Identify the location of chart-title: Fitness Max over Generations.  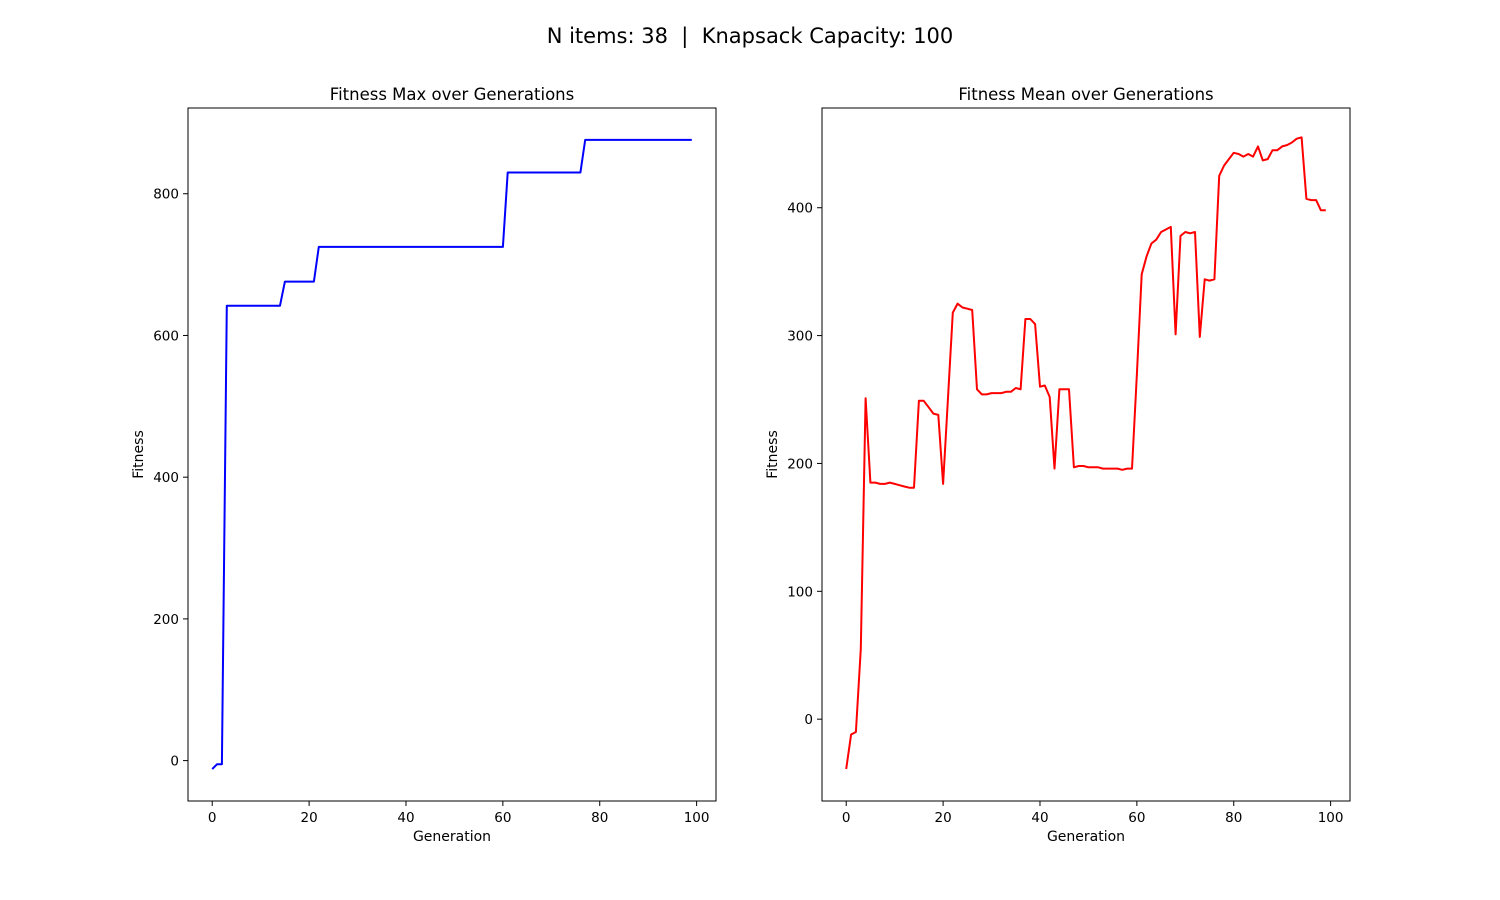
(452, 94).